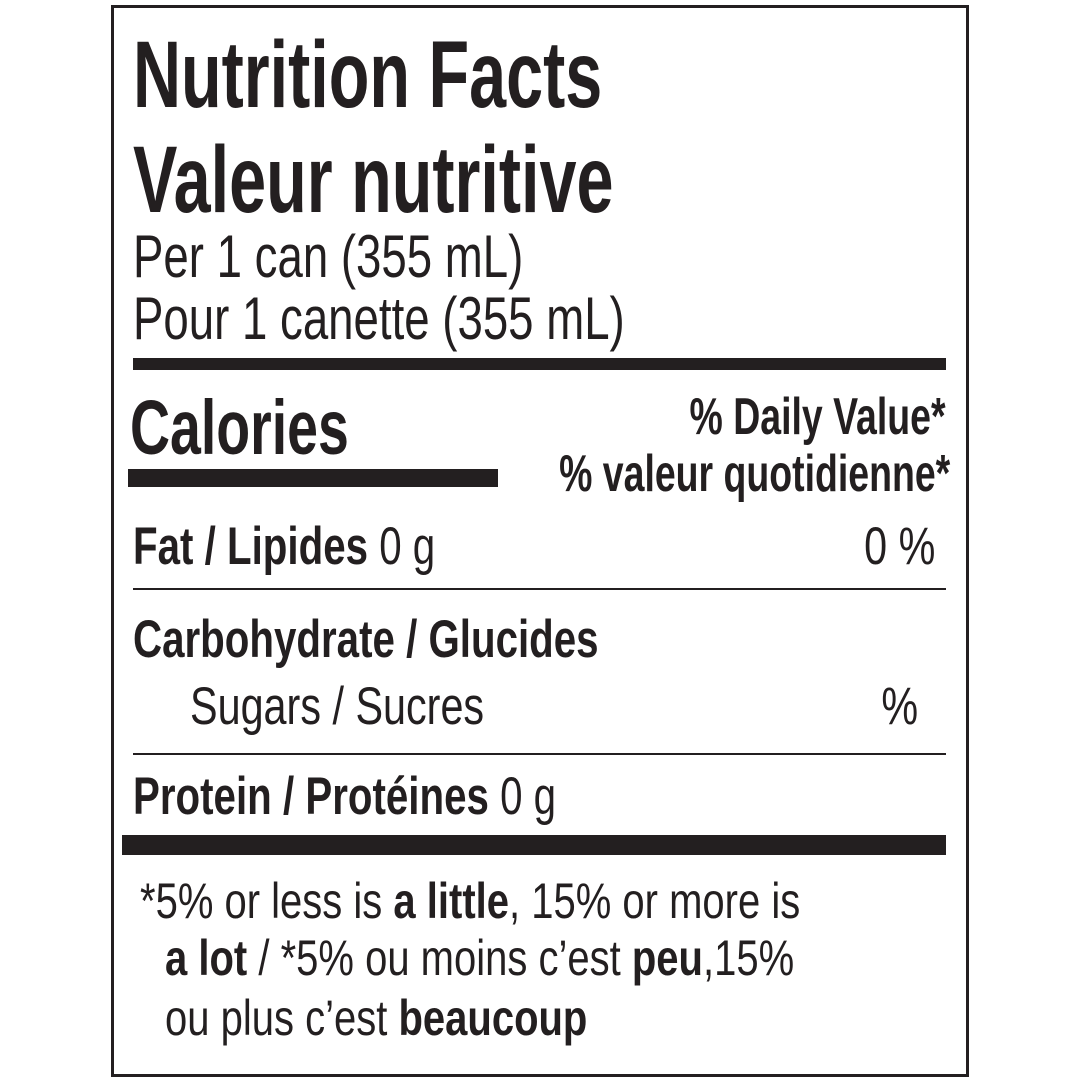 The height and width of the screenshot is (1080, 1080). What do you see at coordinates (267, 901) in the screenshot?
I see `footnote-text: *5% or less is` at bounding box center [267, 901].